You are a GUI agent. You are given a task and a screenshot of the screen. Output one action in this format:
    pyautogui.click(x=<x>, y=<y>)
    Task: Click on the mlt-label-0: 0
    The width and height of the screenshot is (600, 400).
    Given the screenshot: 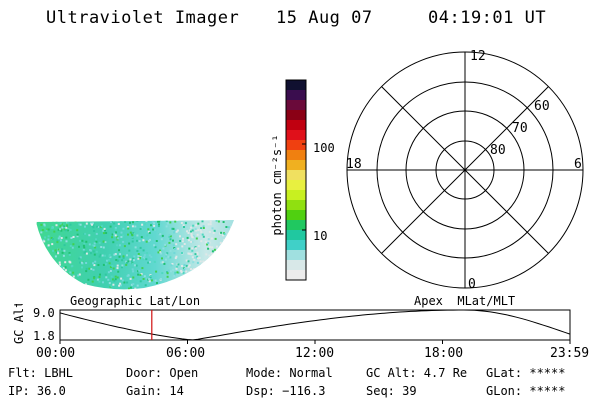 What is the action you would take?
    pyautogui.click(x=472, y=284)
    